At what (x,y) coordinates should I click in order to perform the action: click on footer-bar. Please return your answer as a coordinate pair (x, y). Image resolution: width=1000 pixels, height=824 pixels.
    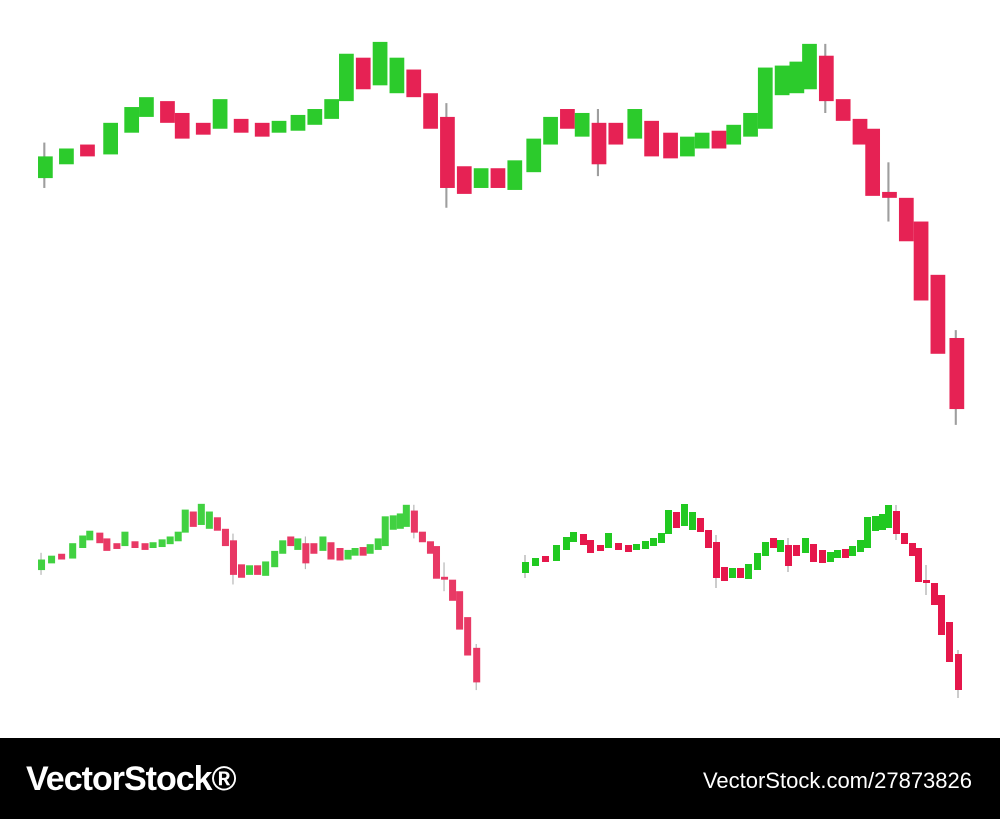
    Looking at the image, I should click on (500, 778).